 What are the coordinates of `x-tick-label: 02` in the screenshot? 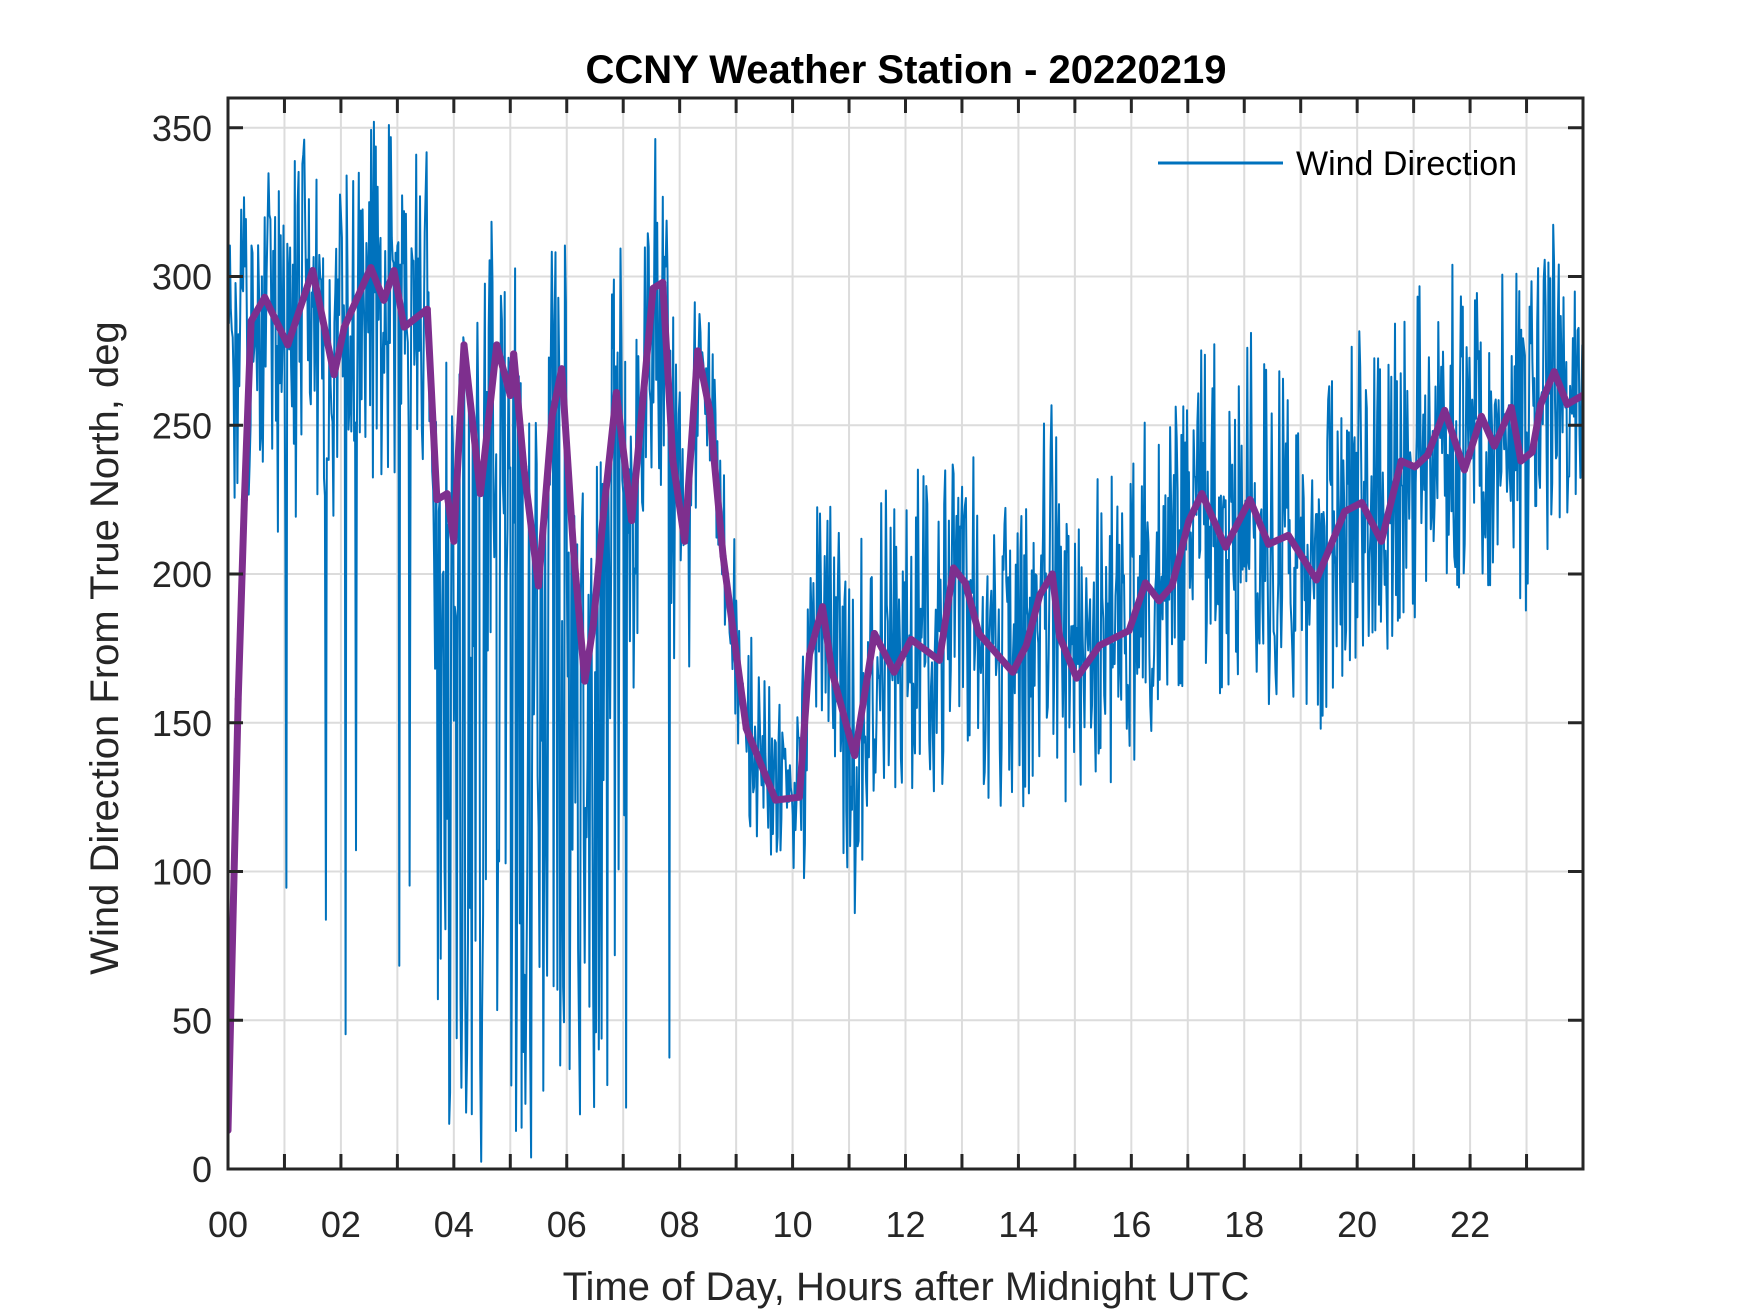 It's located at (341, 1224).